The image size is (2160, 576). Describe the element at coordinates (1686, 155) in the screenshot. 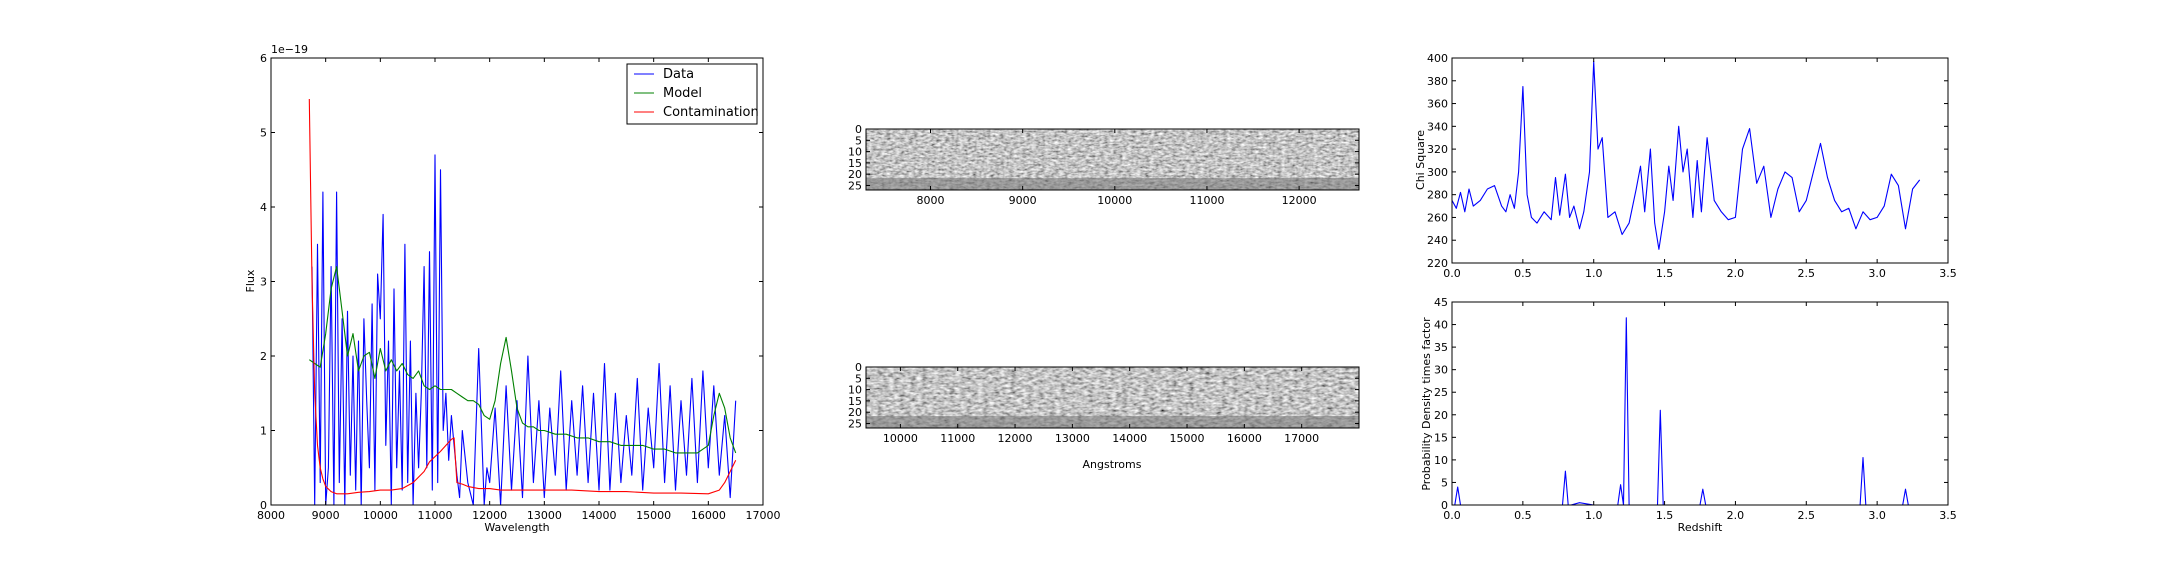

I see `chisq-series-line` at that location.